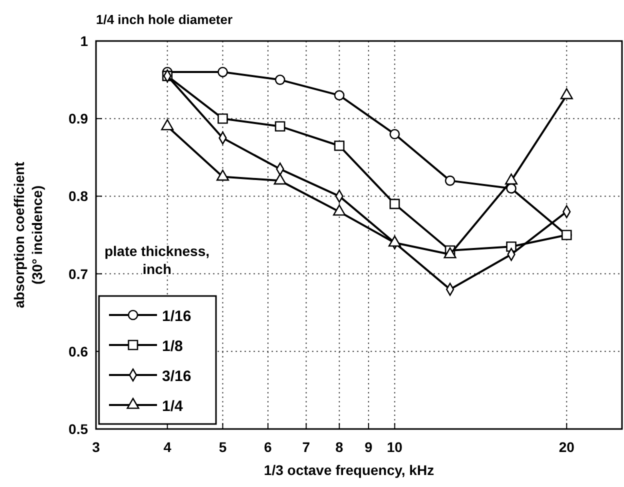 The height and width of the screenshot is (487, 624). What do you see at coordinates (368, 447) in the screenshot?
I see `x-tick-label: 9` at bounding box center [368, 447].